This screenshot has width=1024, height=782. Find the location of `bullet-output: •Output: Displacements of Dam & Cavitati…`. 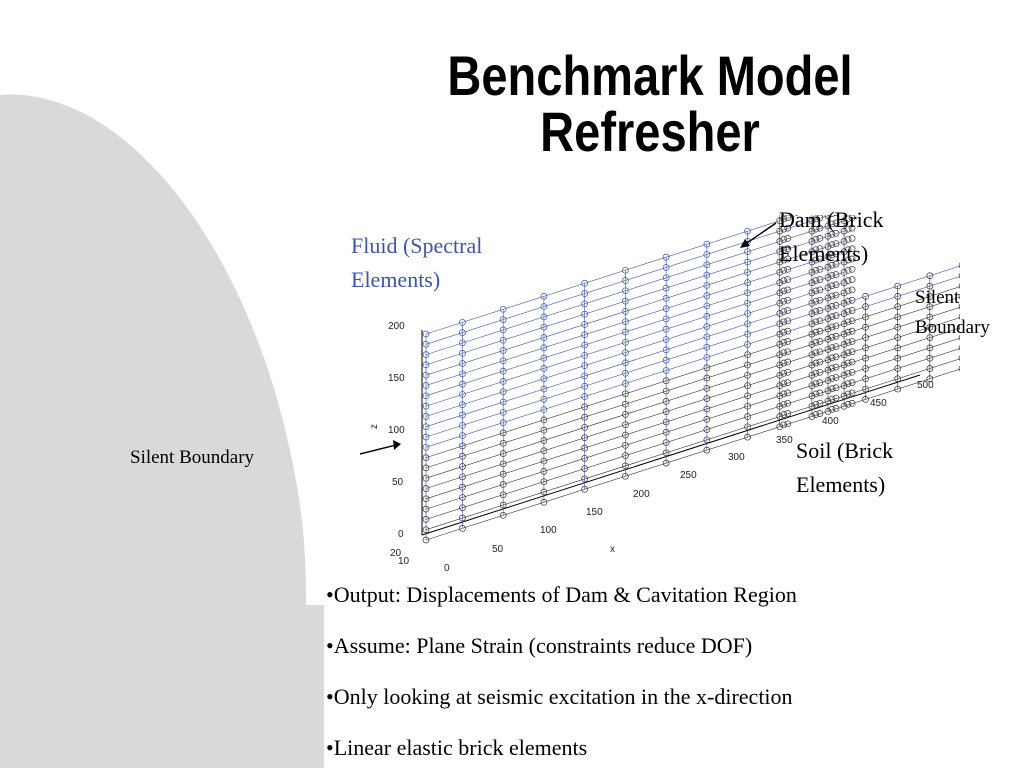

bullet-output: •Output: Displacements of Dam & Cavitati… is located at coordinates (561, 594).